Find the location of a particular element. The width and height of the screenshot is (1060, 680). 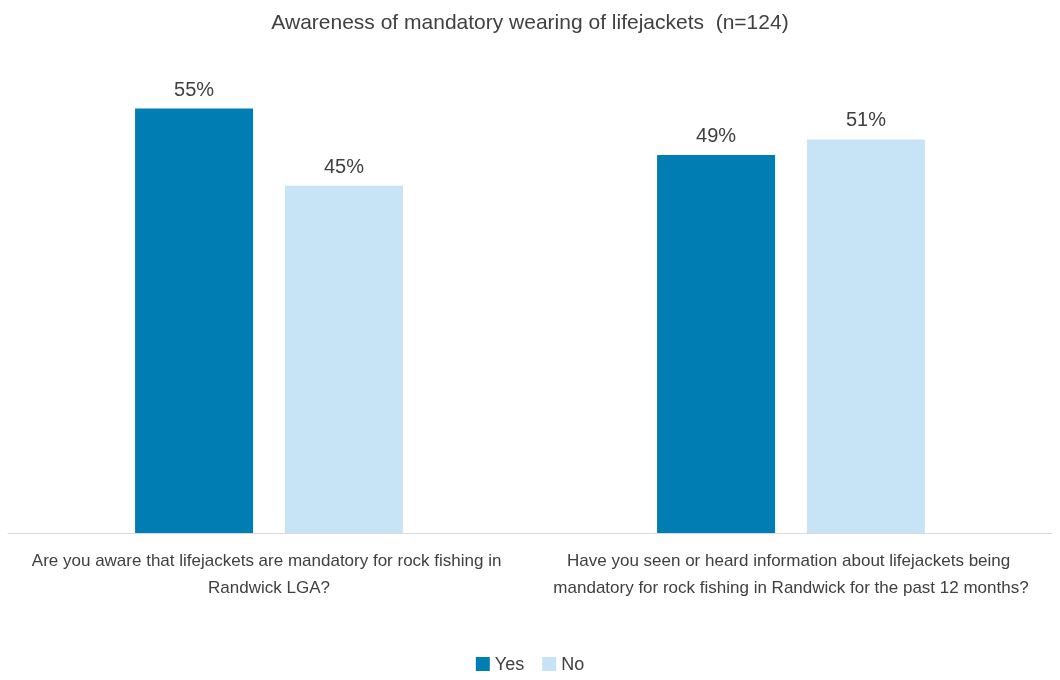

data-label: 45% is located at coordinates (344, 165).